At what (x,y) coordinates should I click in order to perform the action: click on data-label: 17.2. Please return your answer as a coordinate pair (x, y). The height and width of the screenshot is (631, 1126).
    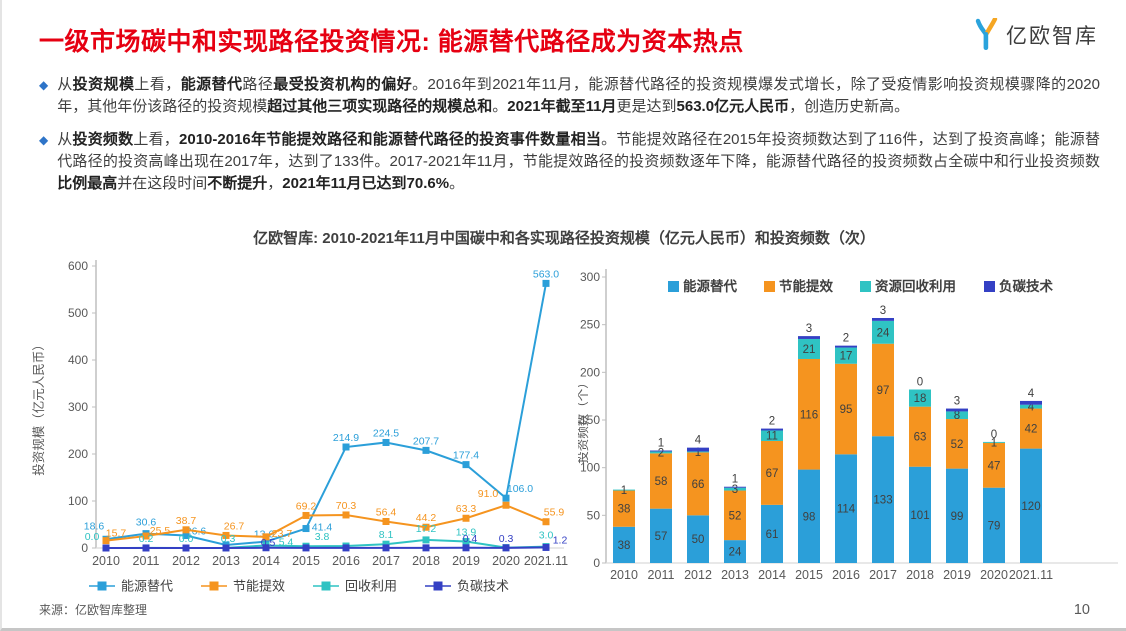
    Looking at the image, I should click on (426, 529).